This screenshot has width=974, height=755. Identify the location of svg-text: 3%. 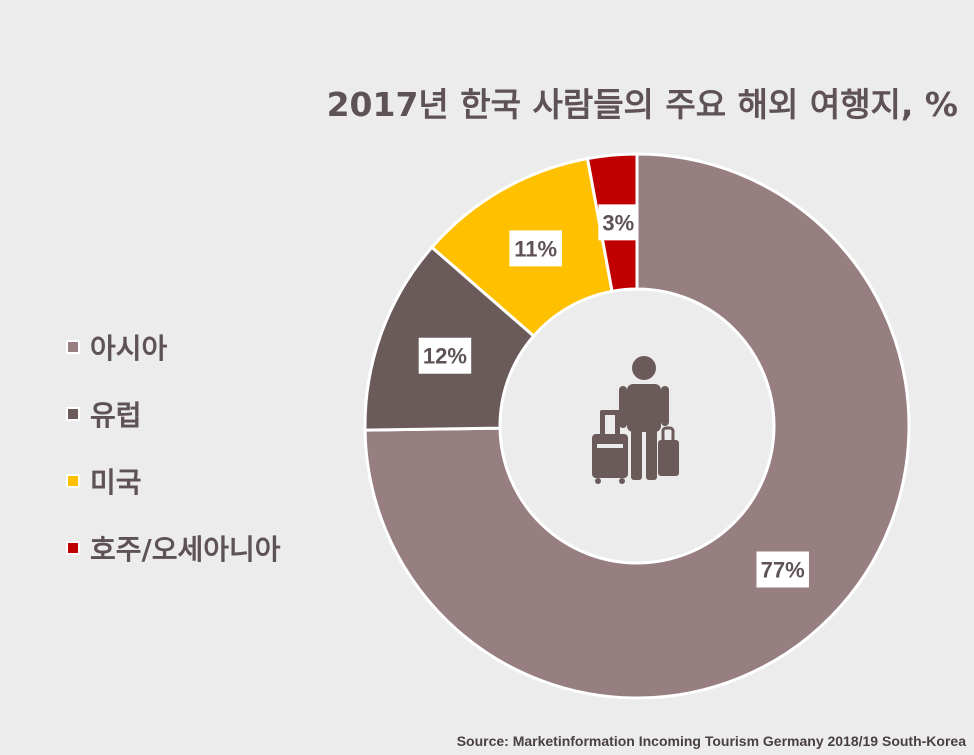
(618, 222).